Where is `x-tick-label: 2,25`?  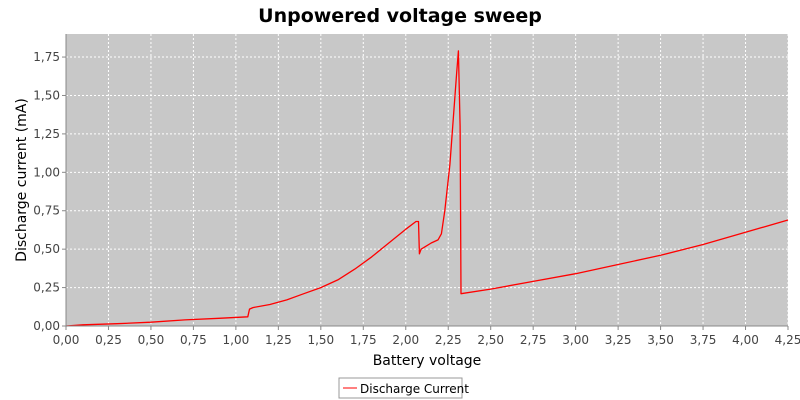 x-tick-label: 2,25 is located at coordinates (448, 340).